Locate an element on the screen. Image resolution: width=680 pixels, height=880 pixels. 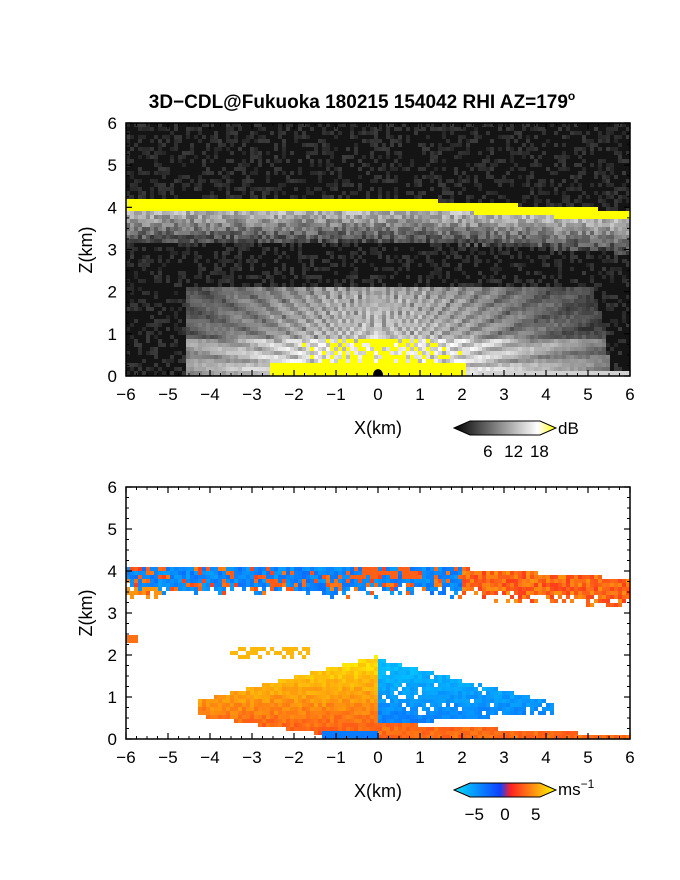
velocity-colorbar-unit: ms−1 is located at coordinates (576, 788).